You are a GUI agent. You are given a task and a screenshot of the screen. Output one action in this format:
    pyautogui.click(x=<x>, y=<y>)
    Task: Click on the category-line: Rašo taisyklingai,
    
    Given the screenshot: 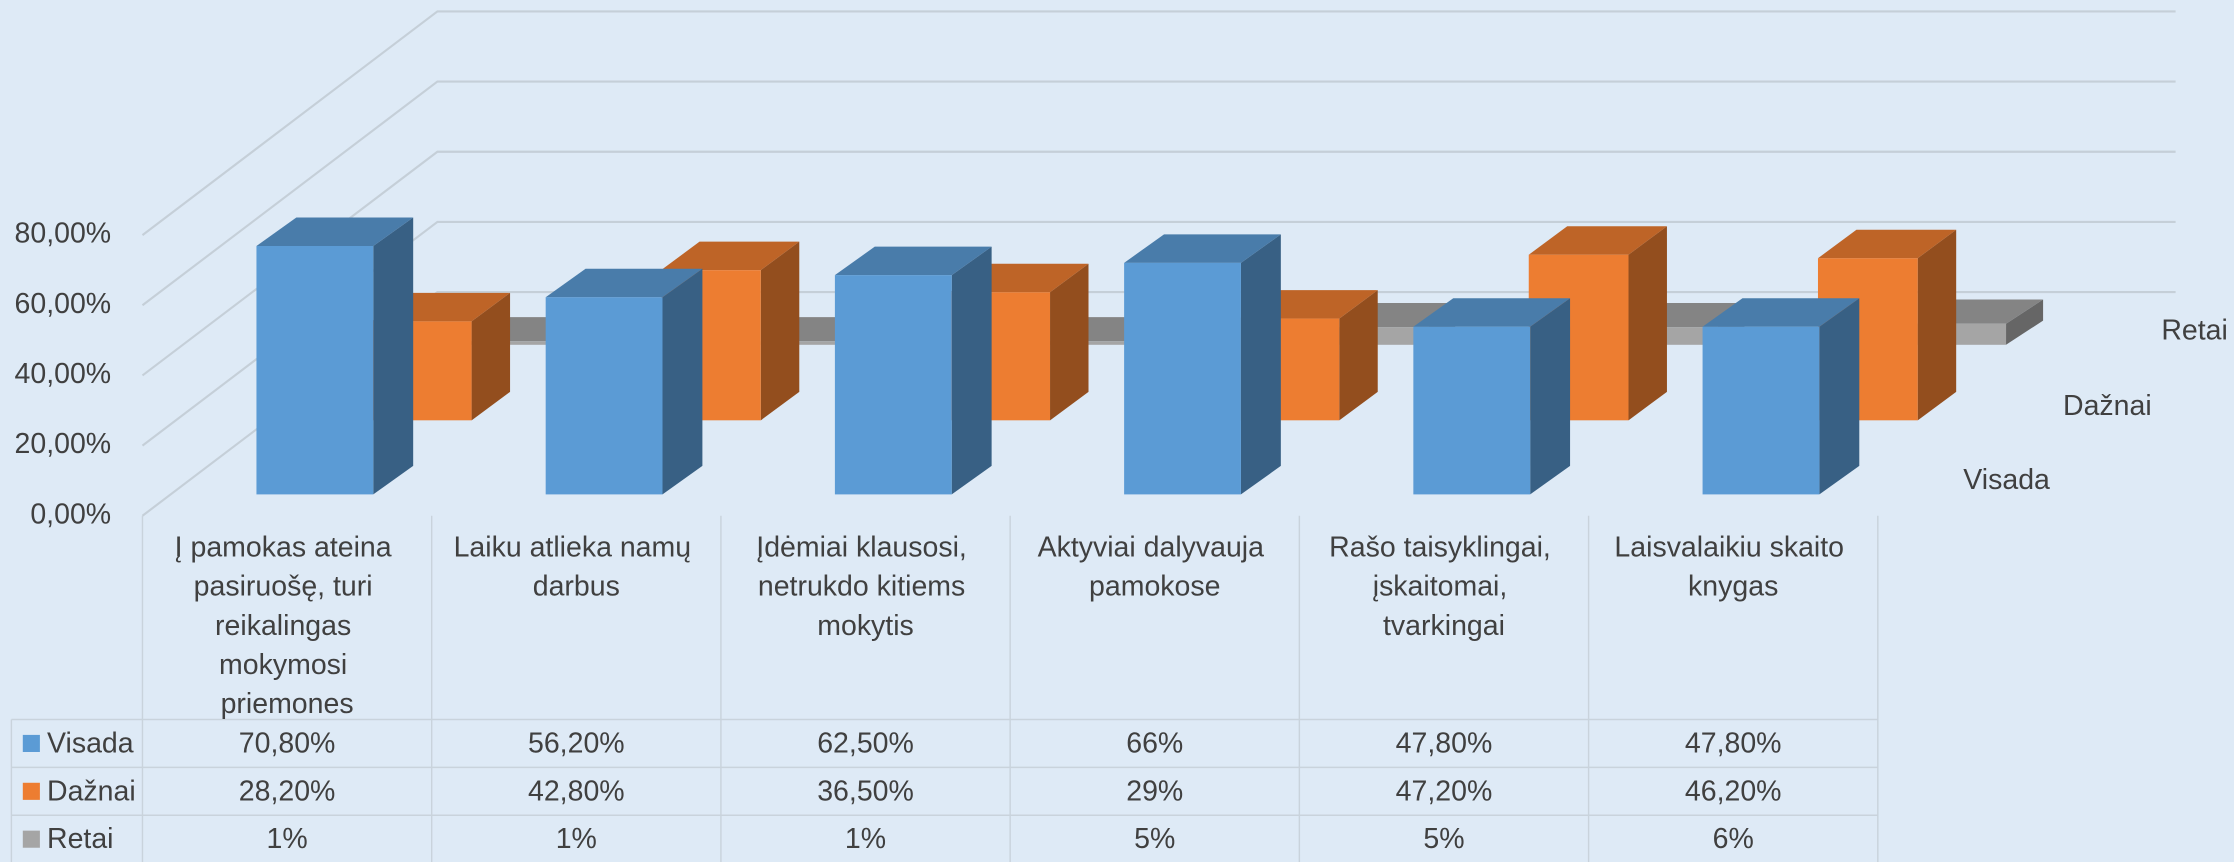 What is the action you would take?
    pyautogui.click(x=1444, y=547)
    